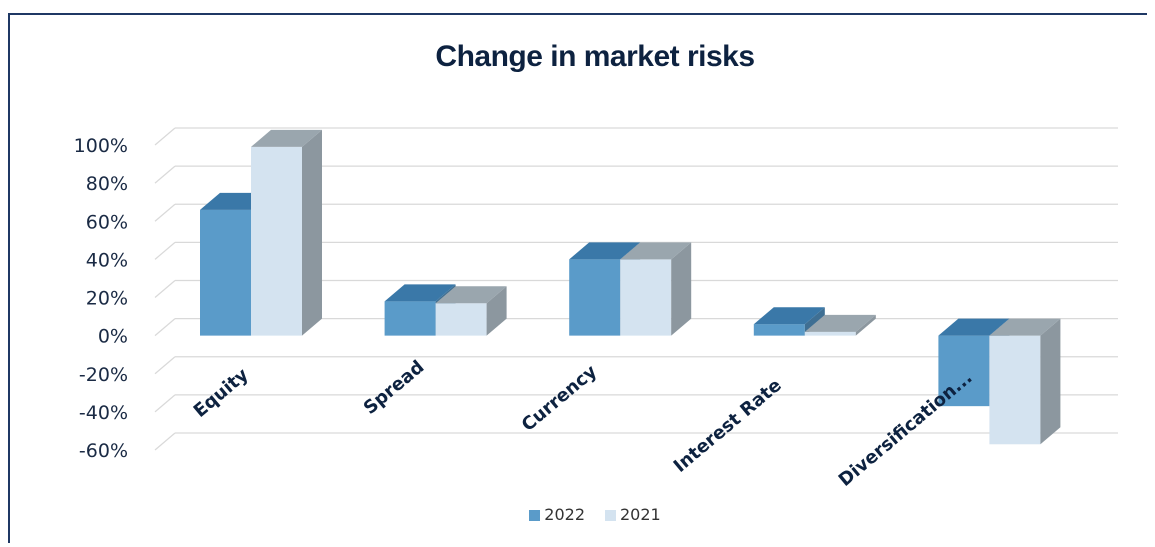  I want to click on chart-title: Change in market risks, so click(595, 56).